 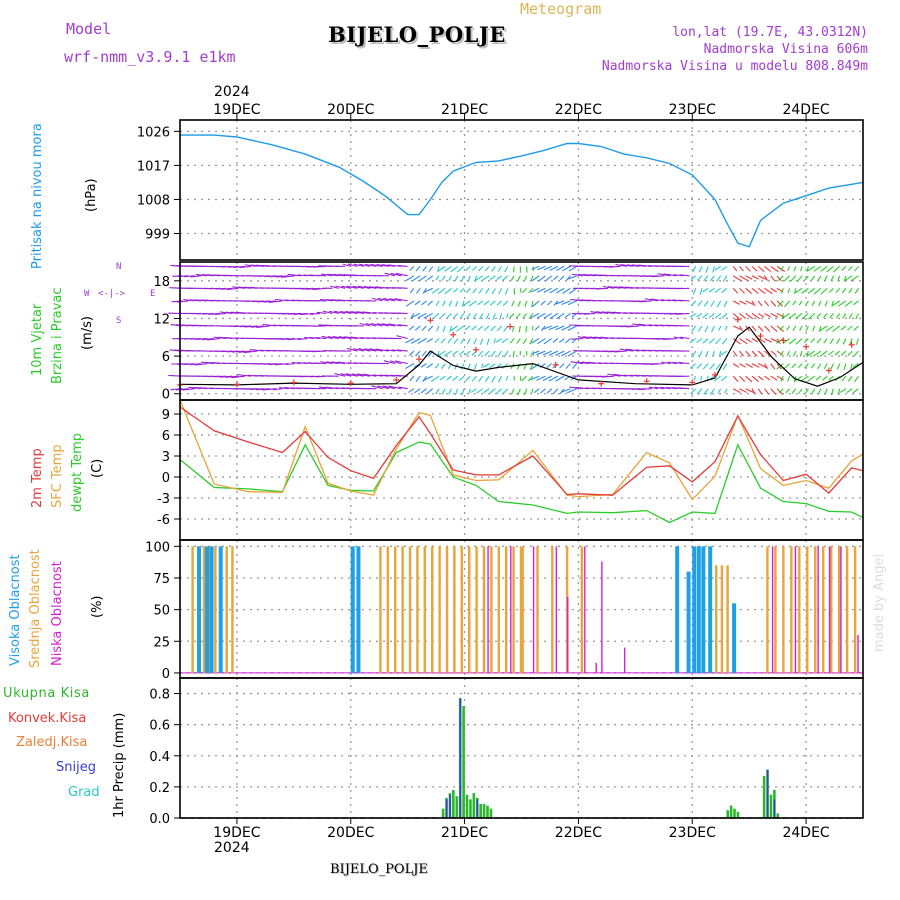 I want to click on y-tick-label: 25, so click(x=161, y=642).